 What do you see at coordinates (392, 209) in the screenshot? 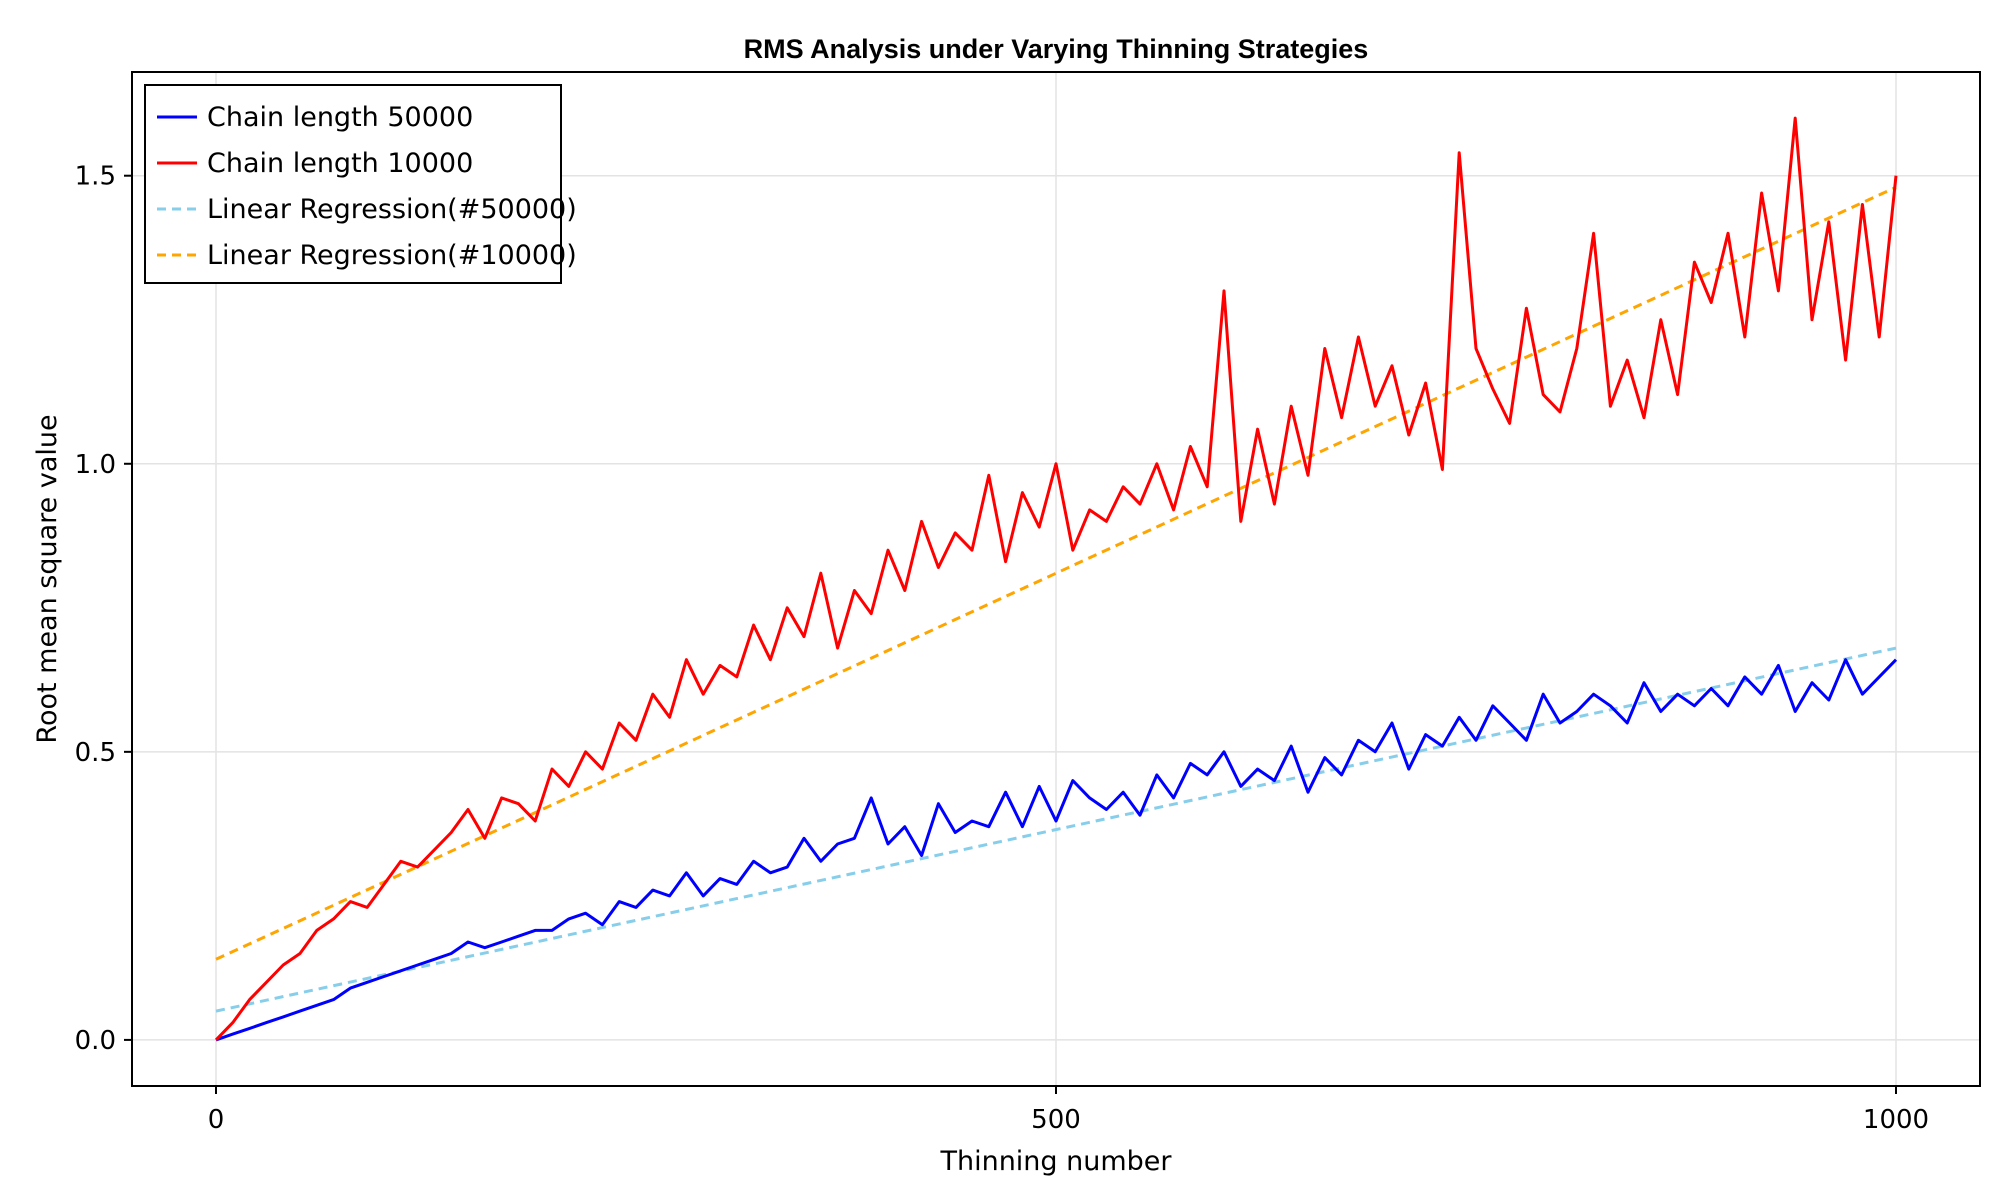
I see `legend-label-2: Linear Regression(#50000)` at bounding box center [392, 209].